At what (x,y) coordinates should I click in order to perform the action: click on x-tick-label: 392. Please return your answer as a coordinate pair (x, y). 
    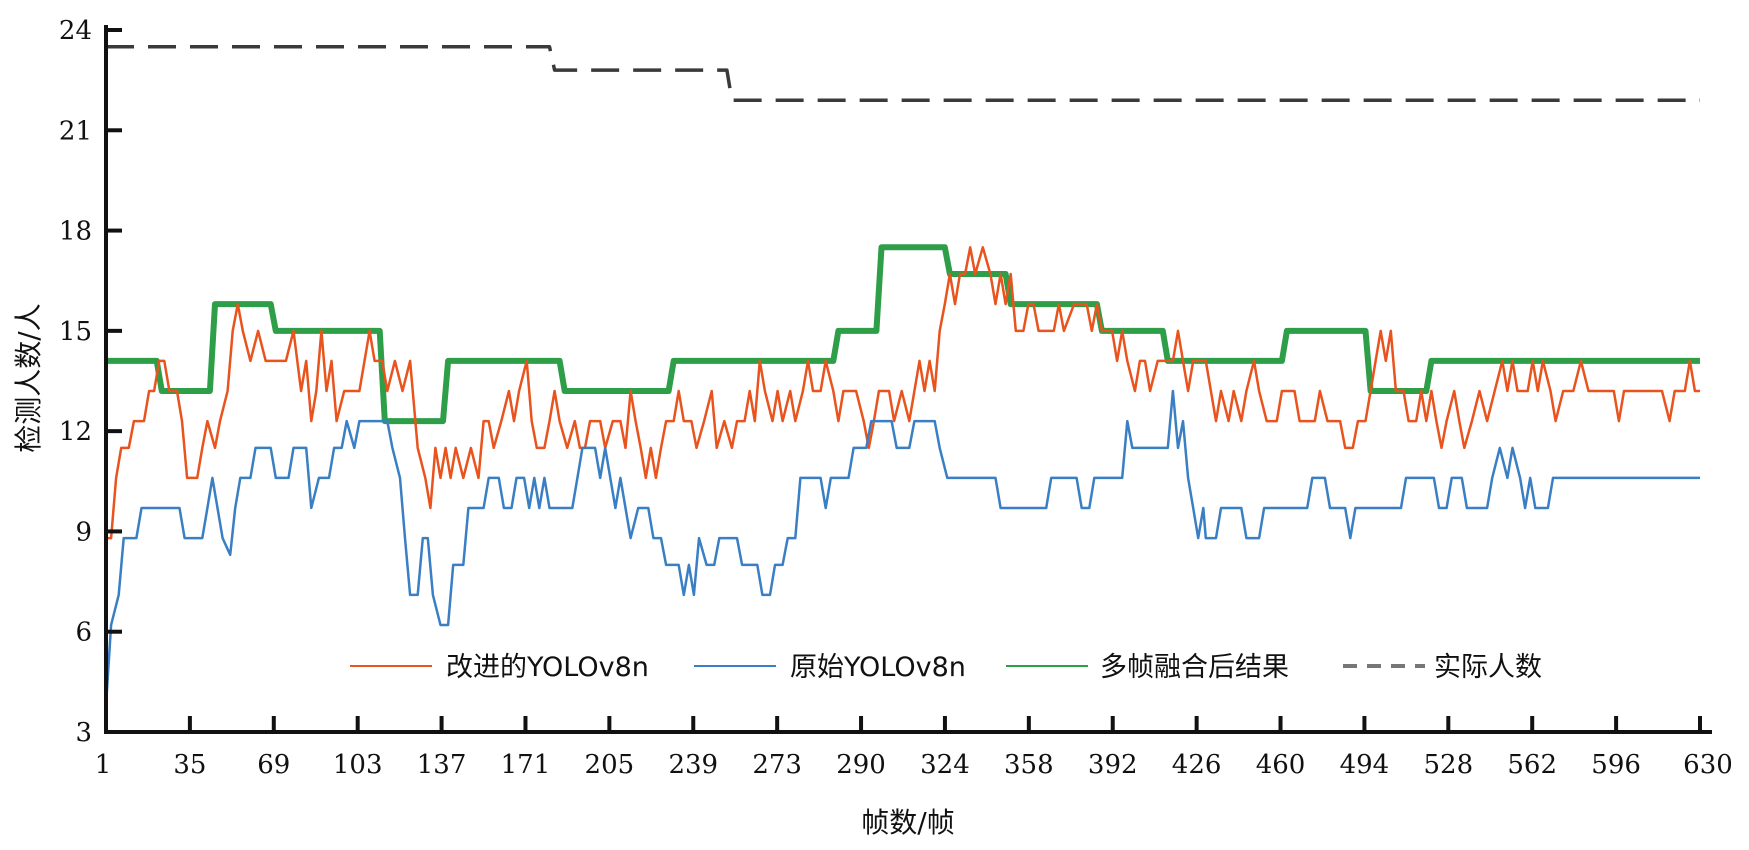
    Looking at the image, I should click on (1113, 765).